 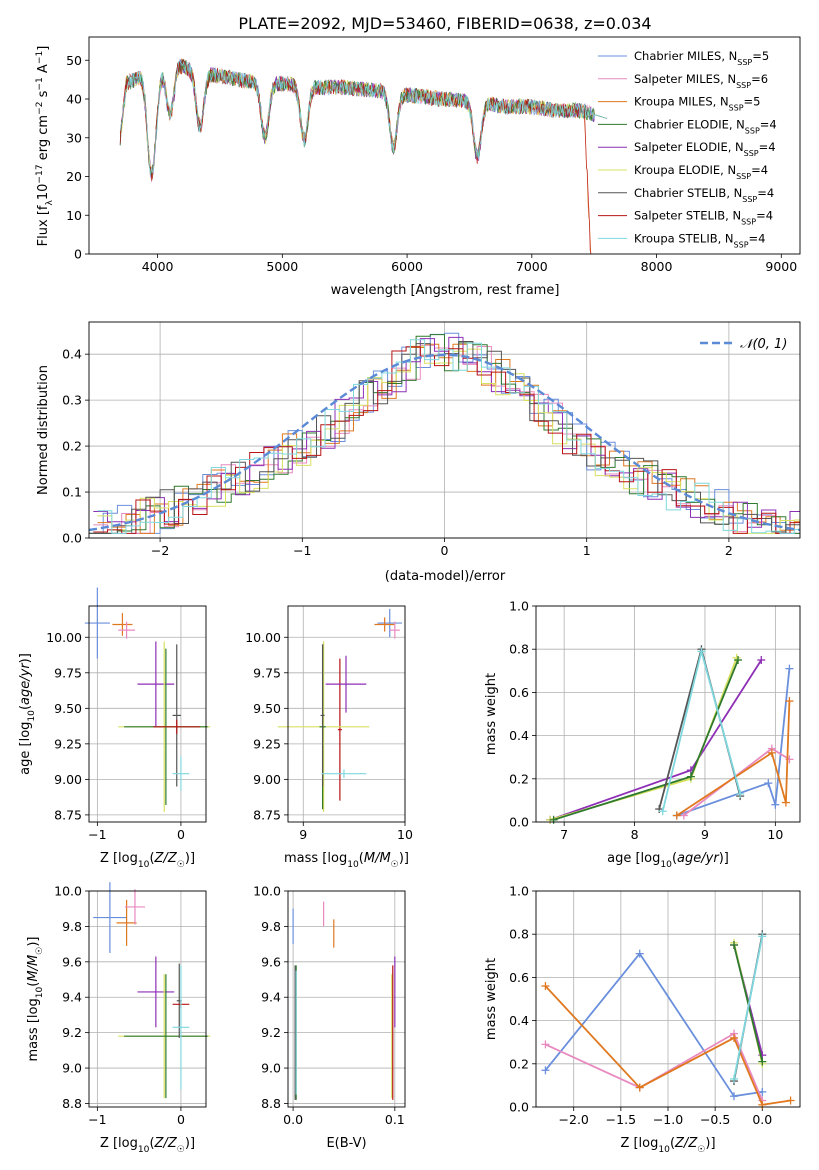 I want to click on legend-label: 𝒩(0, 1), so click(x=763, y=344).